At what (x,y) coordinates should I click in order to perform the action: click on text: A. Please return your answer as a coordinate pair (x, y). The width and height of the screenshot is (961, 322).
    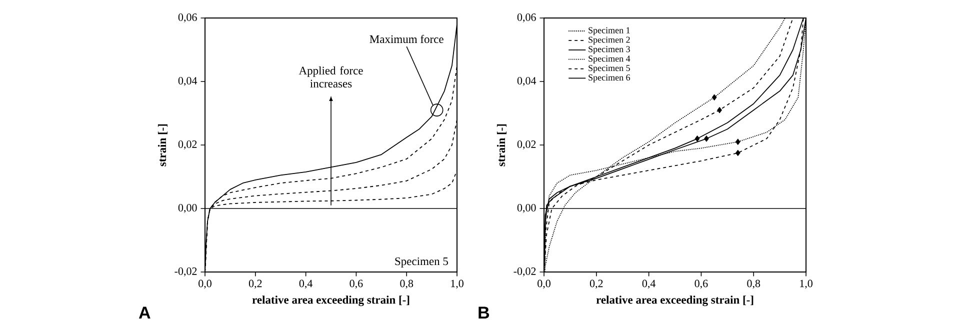
    Looking at the image, I should click on (144, 312).